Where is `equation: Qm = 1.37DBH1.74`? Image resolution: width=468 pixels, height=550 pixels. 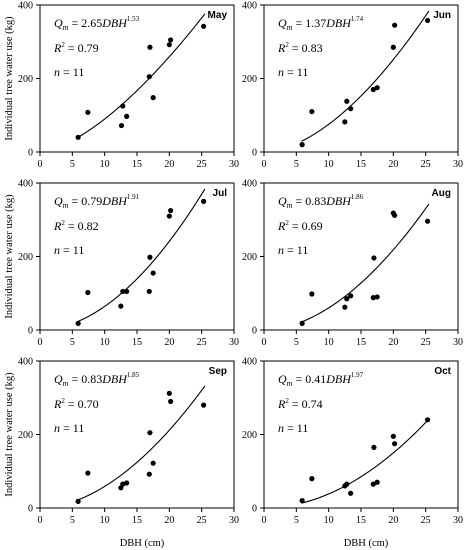 equation: Qm = 1.37DBH1.74 is located at coordinates (321, 23).